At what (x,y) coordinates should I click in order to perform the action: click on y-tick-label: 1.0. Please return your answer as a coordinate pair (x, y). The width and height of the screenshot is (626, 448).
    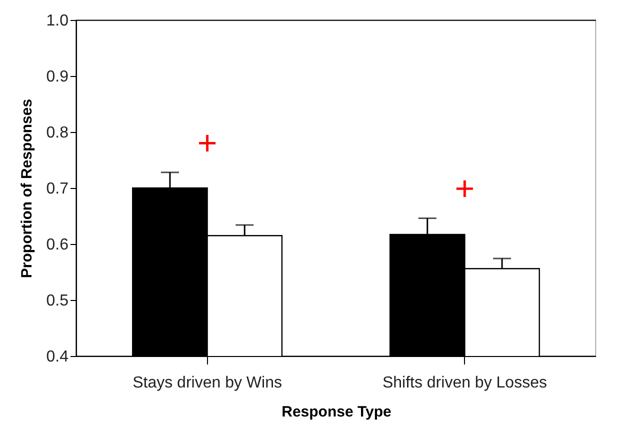
    Looking at the image, I should click on (57, 21).